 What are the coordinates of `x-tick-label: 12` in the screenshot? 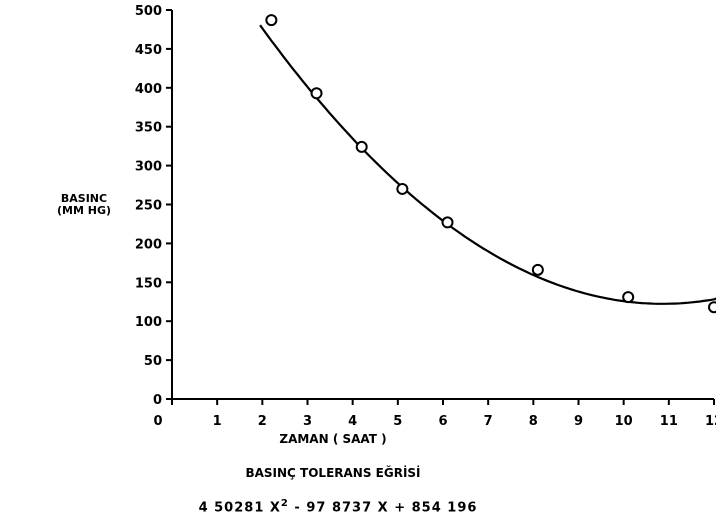 It's located at (710, 421).